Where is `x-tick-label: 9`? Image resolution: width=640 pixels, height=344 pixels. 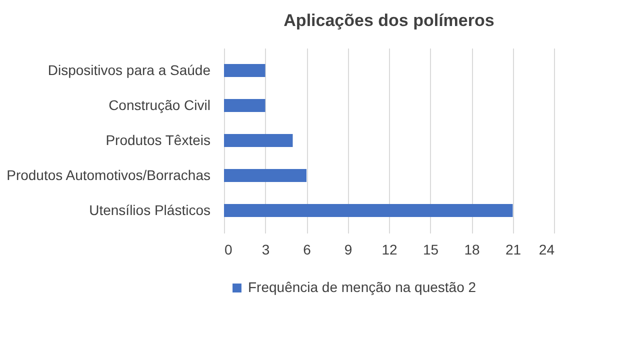 x-tick-label: 9 is located at coordinates (348, 250).